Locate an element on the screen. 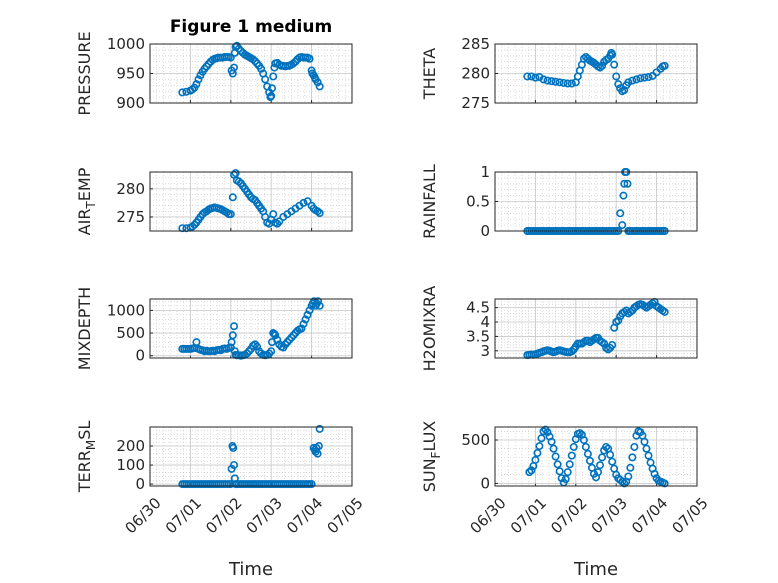 Image resolution: width=778 pixels, height=583 pixels. y-tick-label: 4.5 is located at coordinates (478, 308).